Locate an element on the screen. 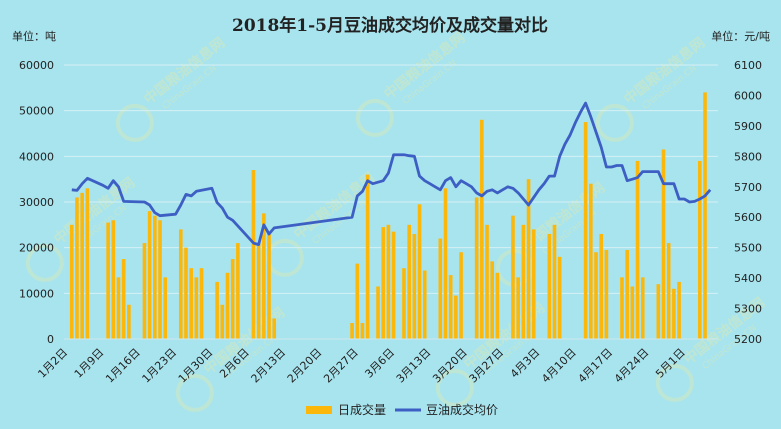 Image resolution: width=781 pixels, height=429 pixels. legend-label-volume: 日成交量 is located at coordinates (362, 409).